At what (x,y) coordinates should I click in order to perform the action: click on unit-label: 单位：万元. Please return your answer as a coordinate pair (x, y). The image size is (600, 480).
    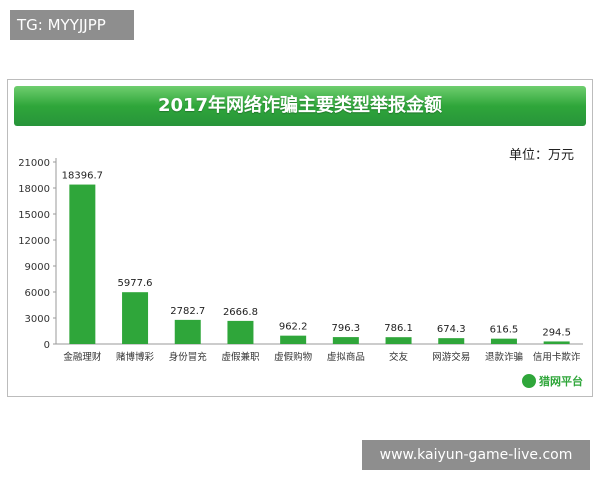
    Looking at the image, I should click on (541, 155).